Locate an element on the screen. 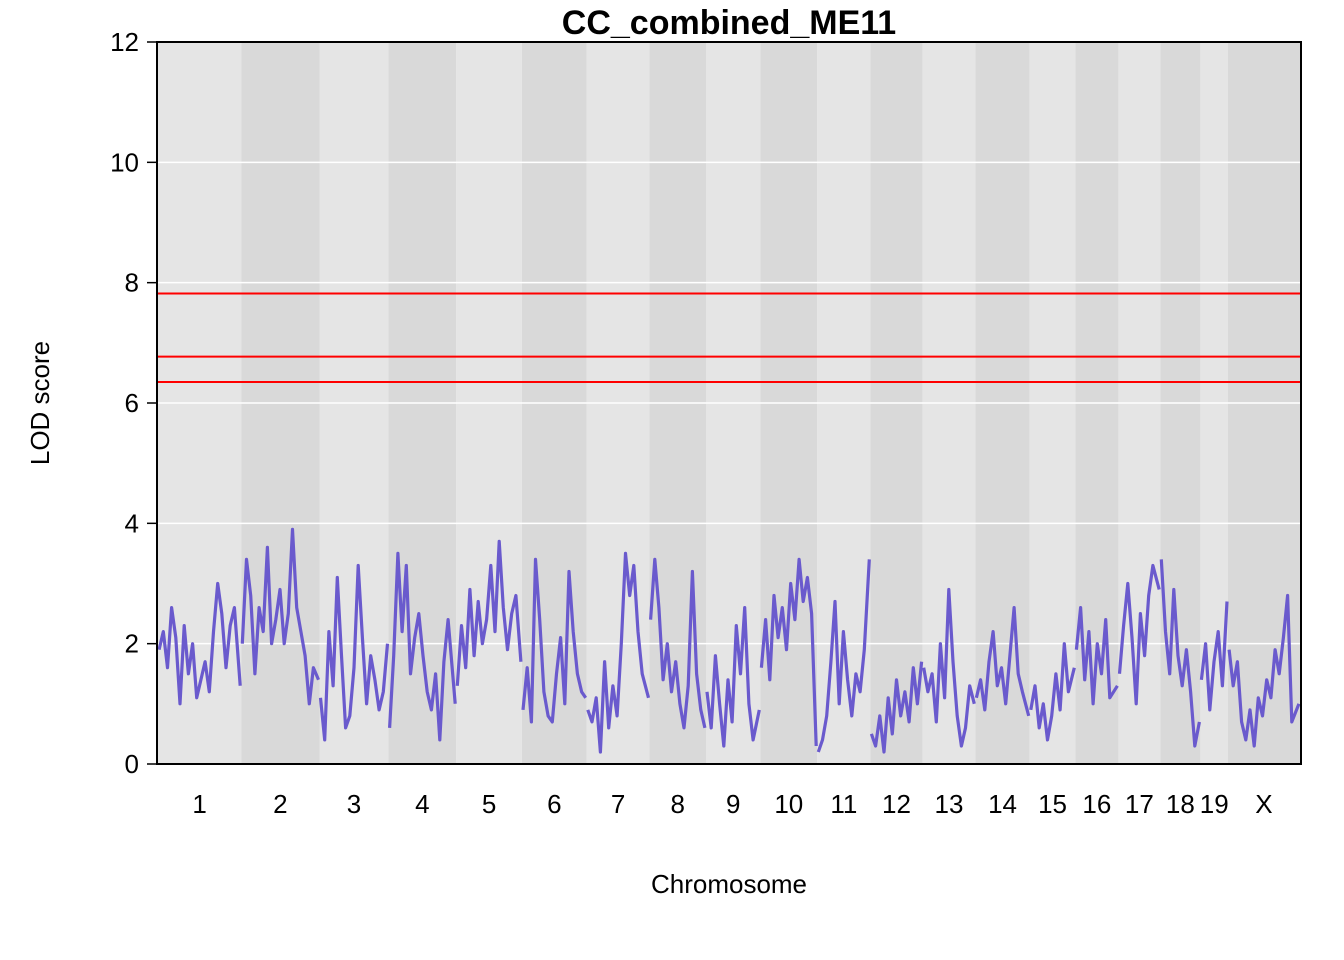 This screenshot has width=1344, height=960. y-tick-label-10: 10 is located at coordinates (124, 162).